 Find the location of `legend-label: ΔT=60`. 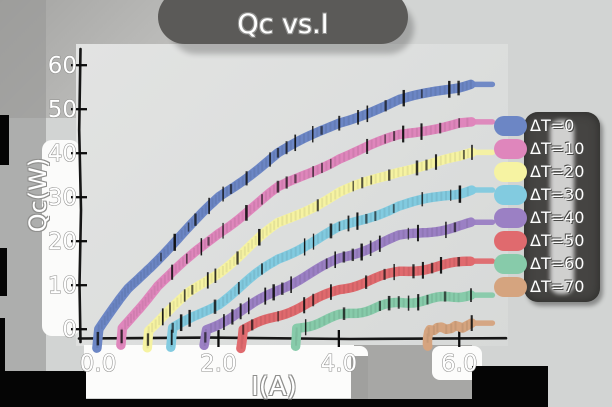

legend-label: ΔT=60 is located at coordinates (557, 263).